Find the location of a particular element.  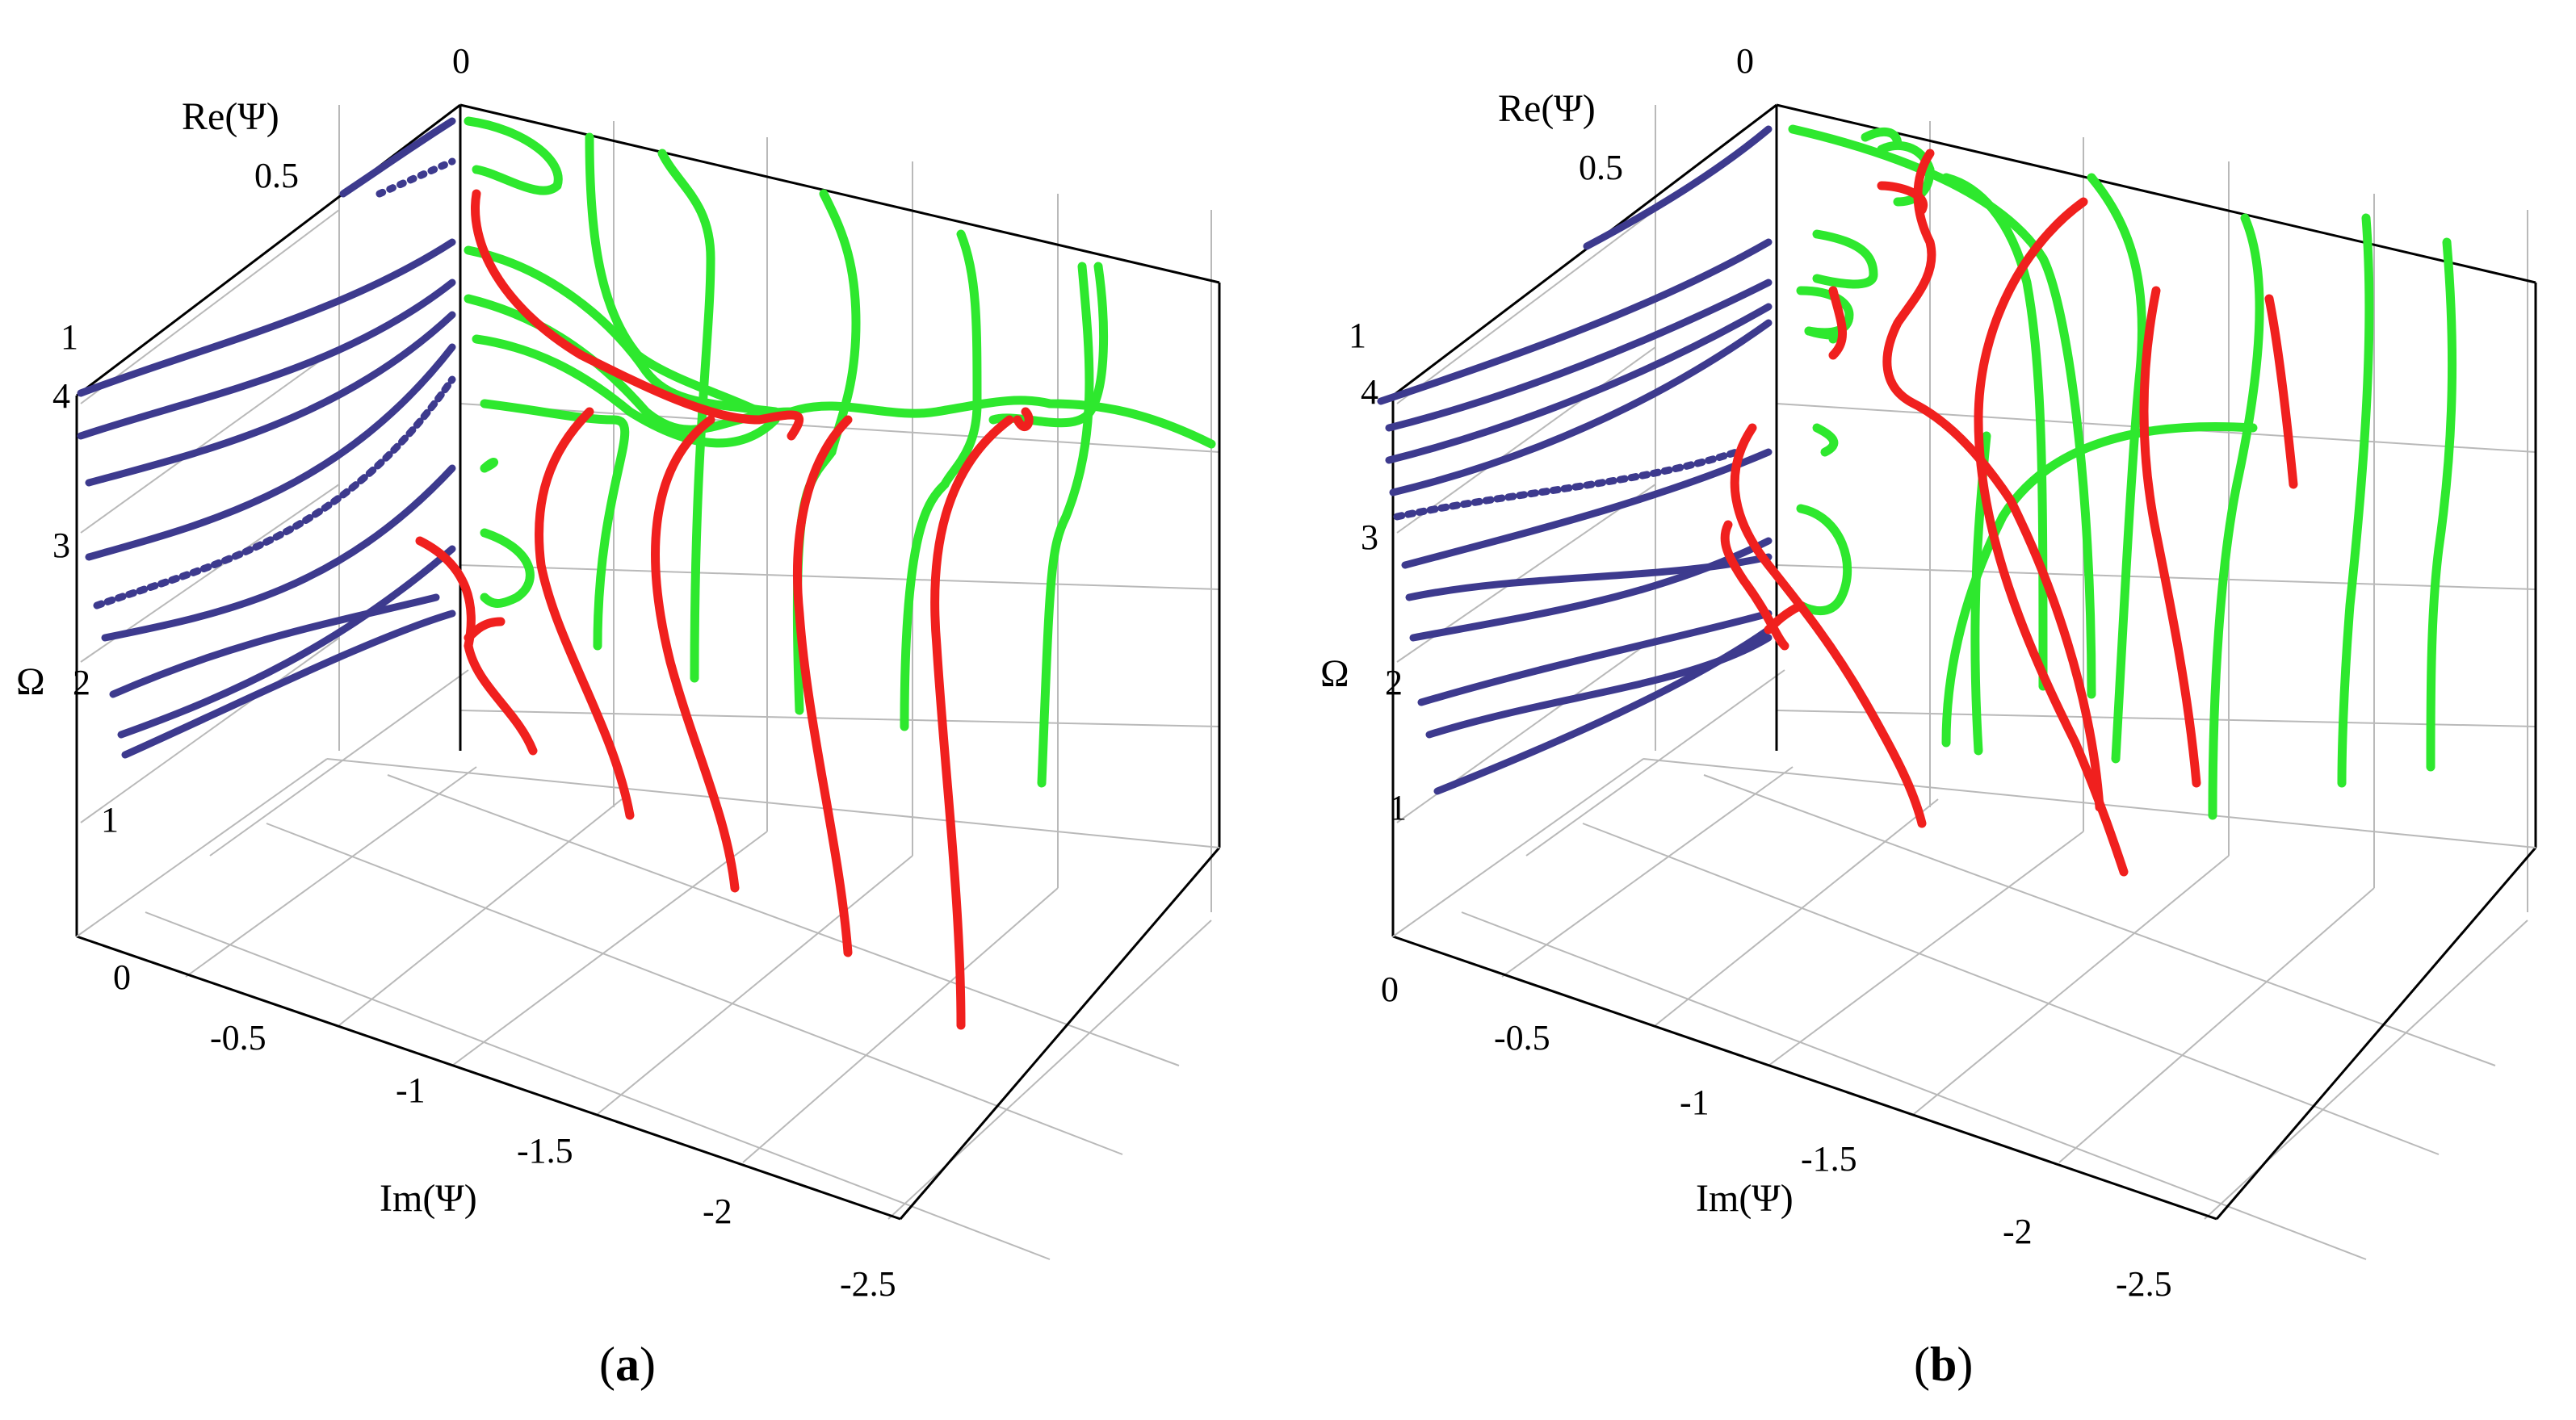

panel-a-series-blue is located at coordinates (266, 438).